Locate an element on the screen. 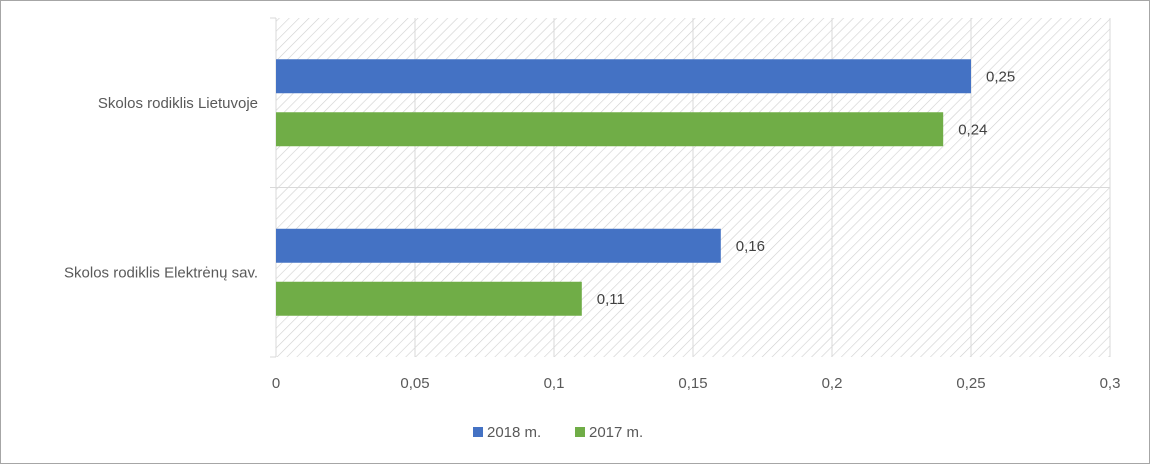  x-tick-label: 0,25 is located at coordinates (970, 383).